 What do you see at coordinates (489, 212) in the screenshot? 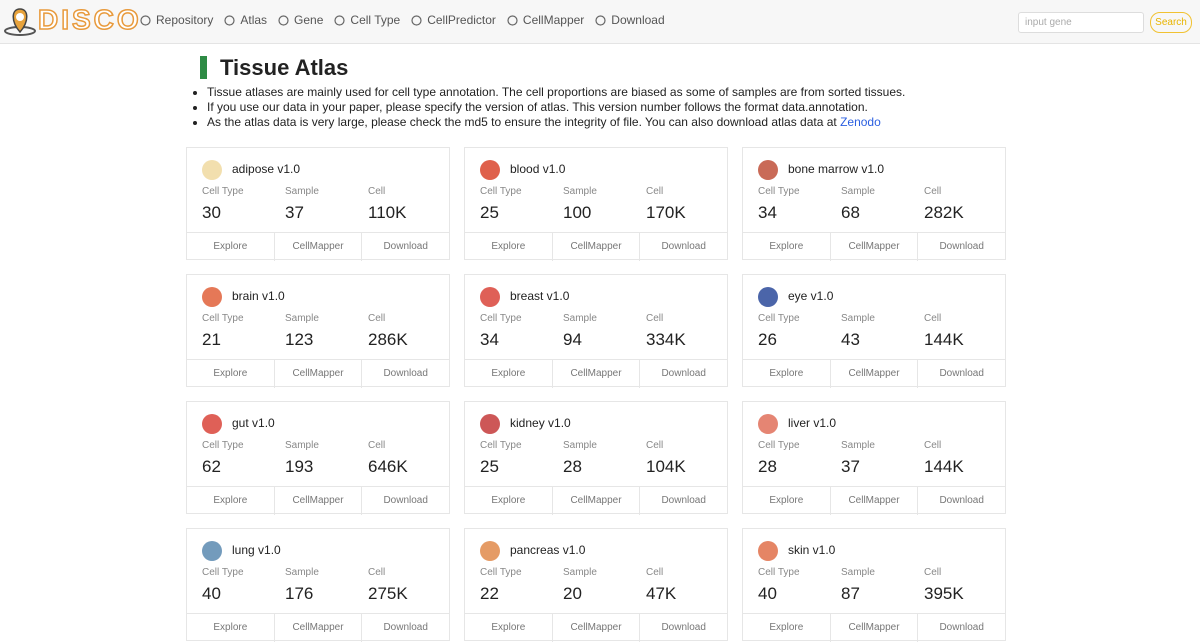
I see `stat-value: 25` at bounding box center [489, 212].